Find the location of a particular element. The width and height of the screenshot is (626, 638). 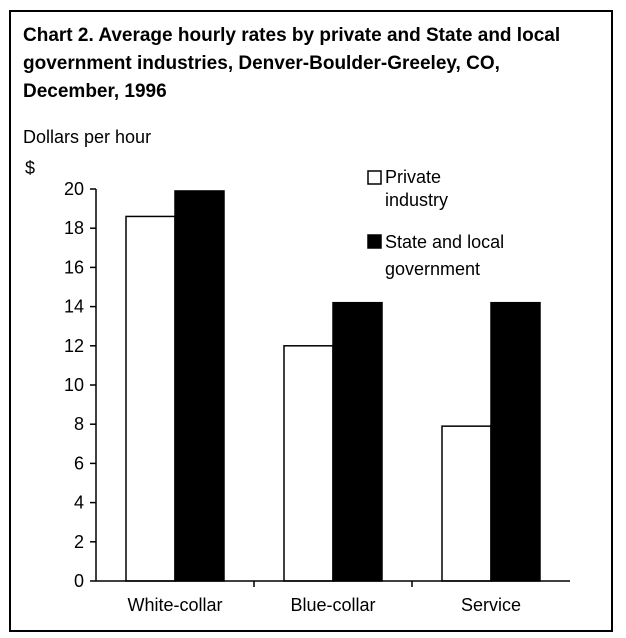

y-tick-label: 6 is located at coordinates (79, 463).